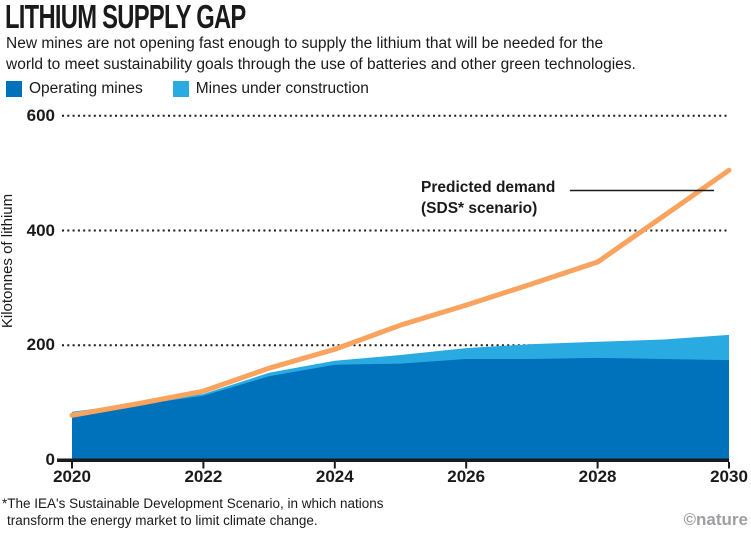 This screenshot has width=751, height=535. Describe the element at coordinates (393, 460) in the screenshot. I see `x-axis-line` at that location.